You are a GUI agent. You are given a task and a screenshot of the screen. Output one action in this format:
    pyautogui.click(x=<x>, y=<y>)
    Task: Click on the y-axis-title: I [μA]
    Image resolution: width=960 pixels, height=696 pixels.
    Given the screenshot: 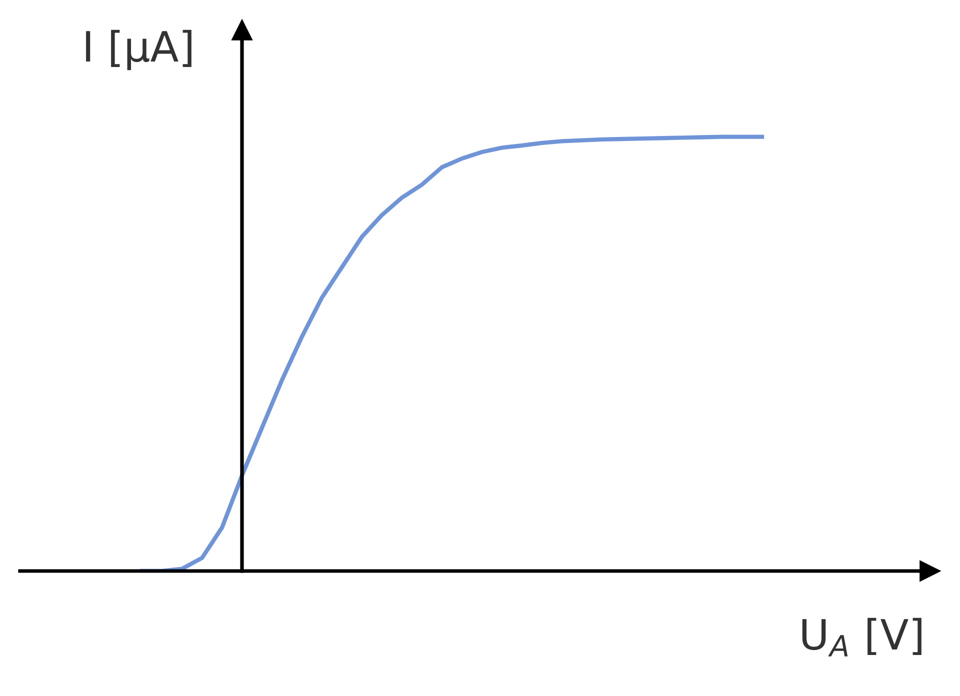 What is the action you would take?
    pyautogui.click(x=139, y=50)
    